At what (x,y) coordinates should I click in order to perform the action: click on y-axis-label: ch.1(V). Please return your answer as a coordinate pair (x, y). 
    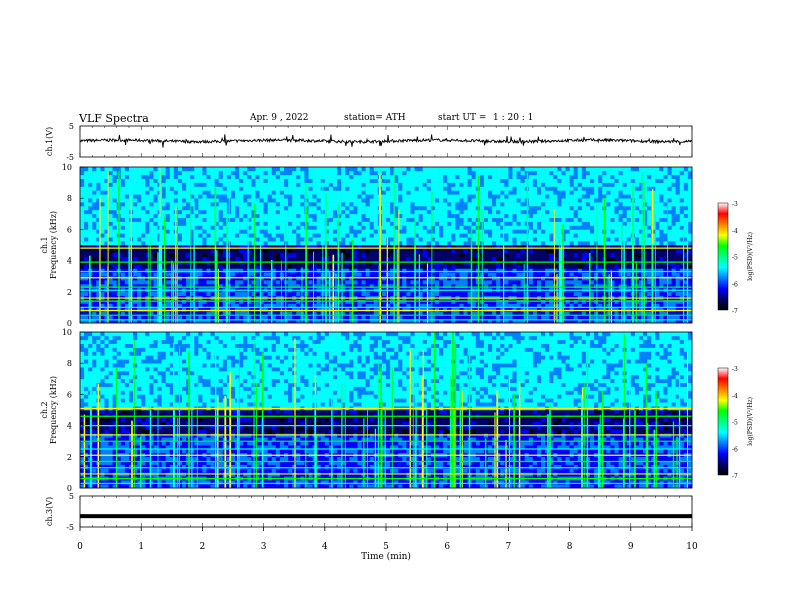
    Looking at the image, I should click on (49, 141).